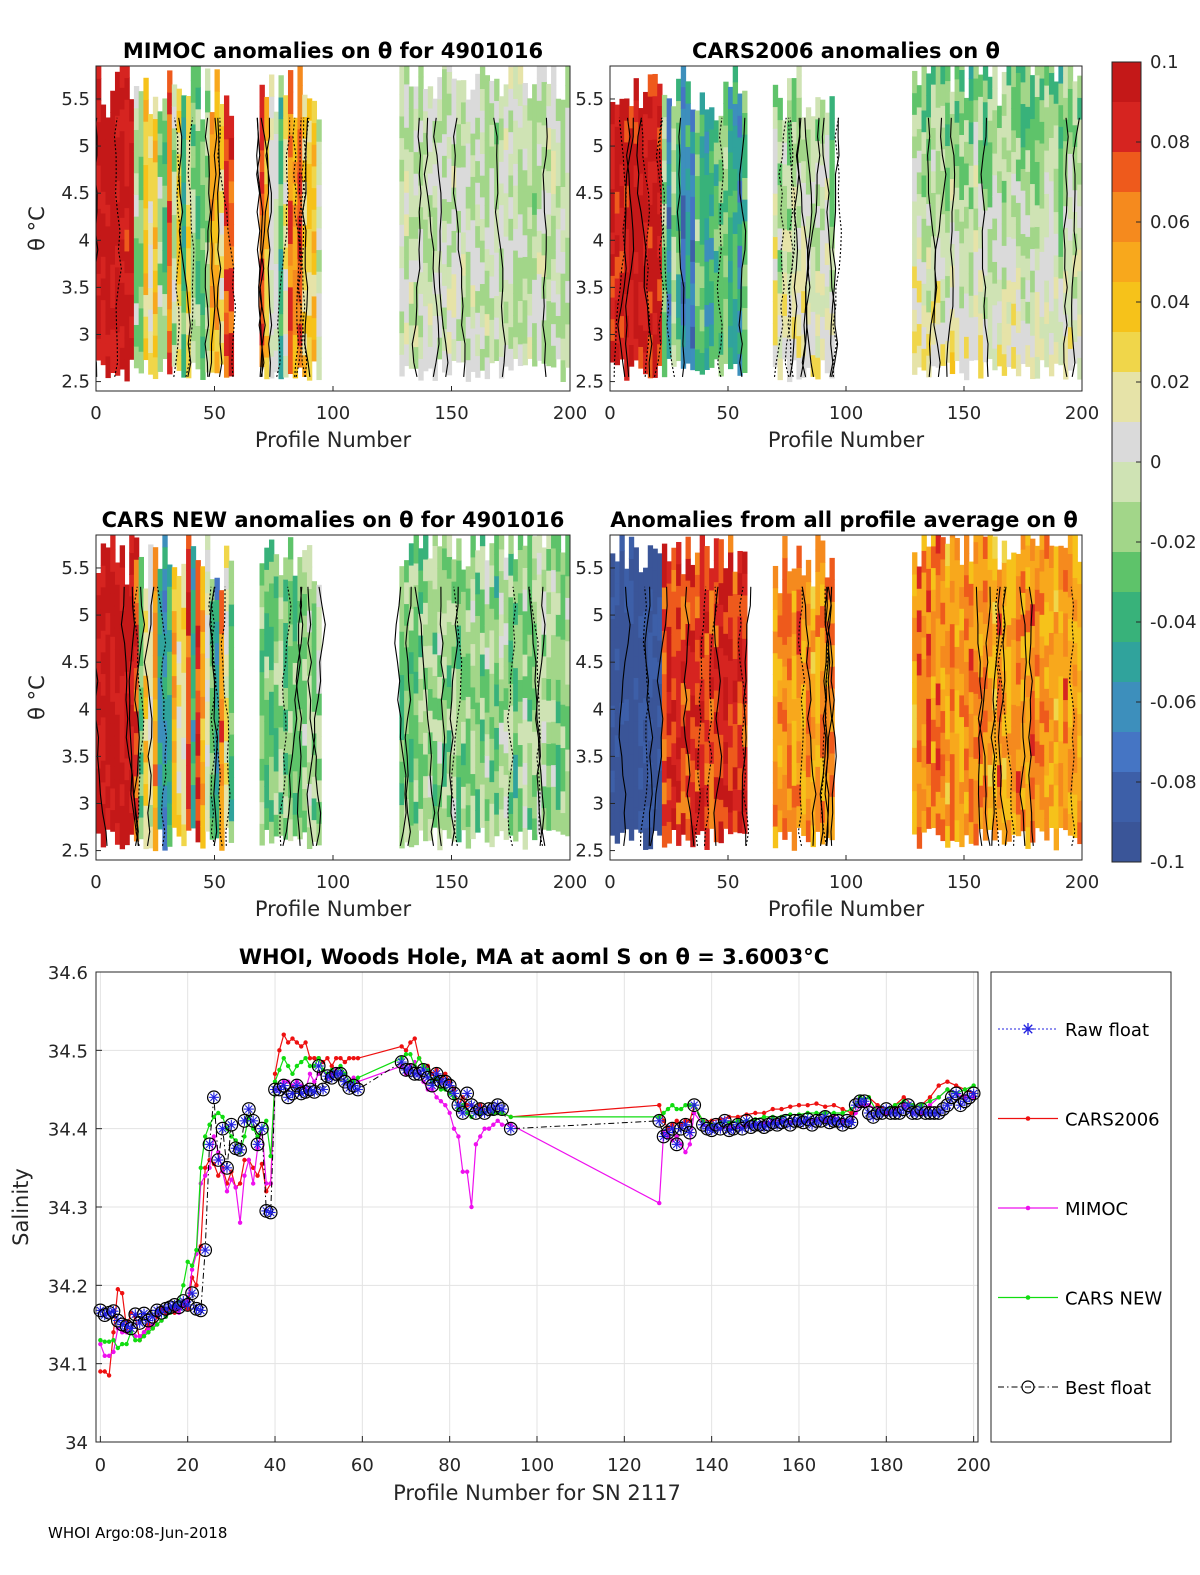 The height and width of the screenshot is (1575, 1200). I want to click on y-tick-label: 4.5, so click(75, 193).